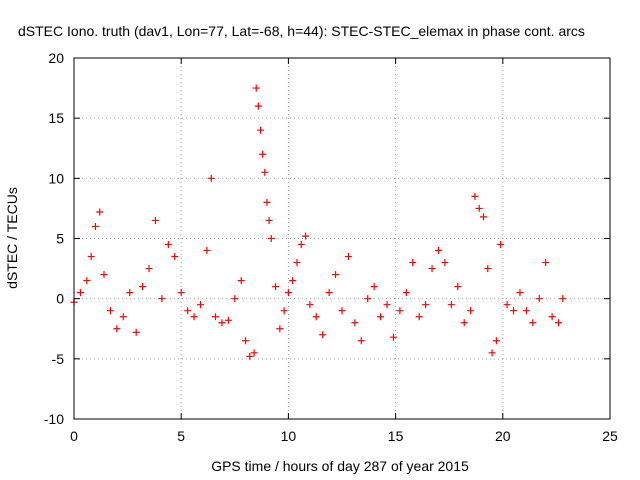 The height and width of the screenshot is (480, 640). What do you see at coordinates (60, 239) in the screenshot?
I see `y-tick-label: 5` at bounding box center [60, 239].